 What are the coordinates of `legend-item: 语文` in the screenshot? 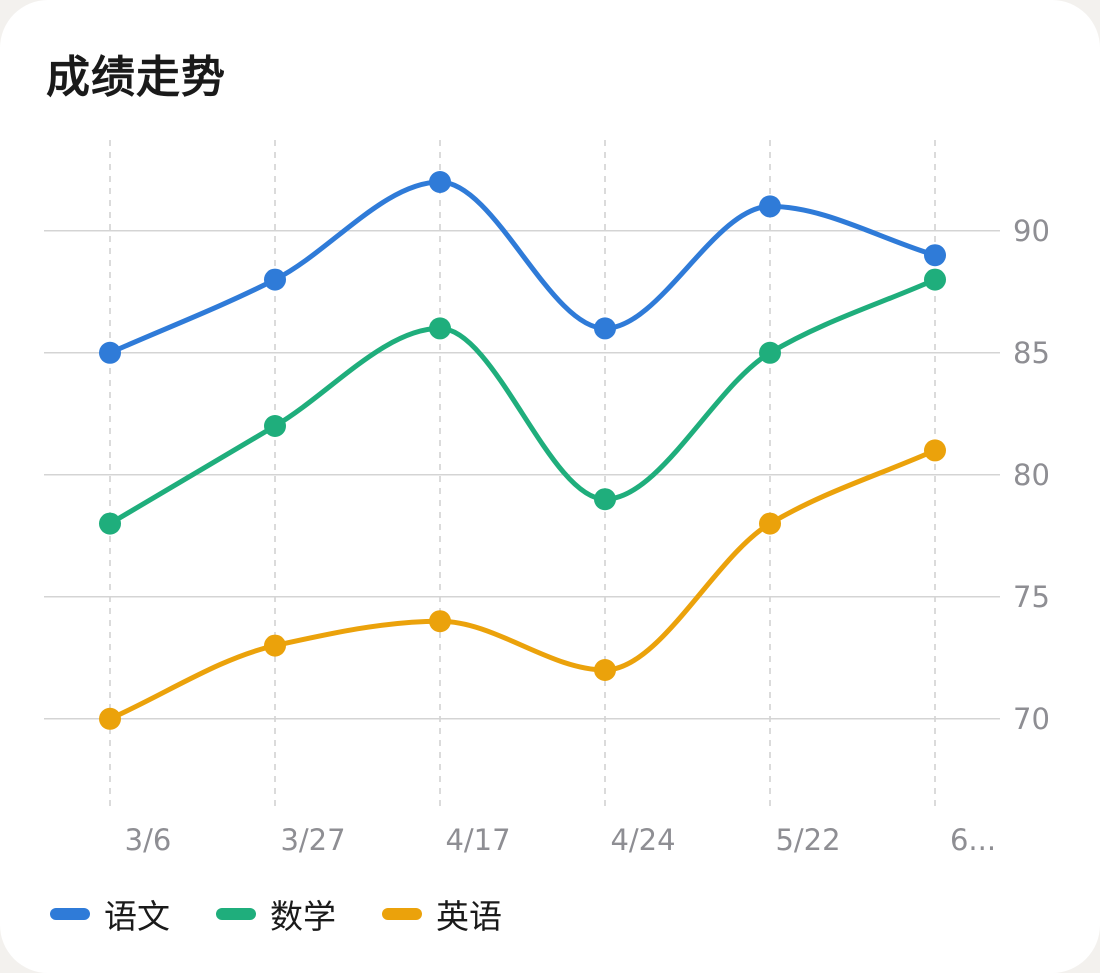 It's located at (110, 914).